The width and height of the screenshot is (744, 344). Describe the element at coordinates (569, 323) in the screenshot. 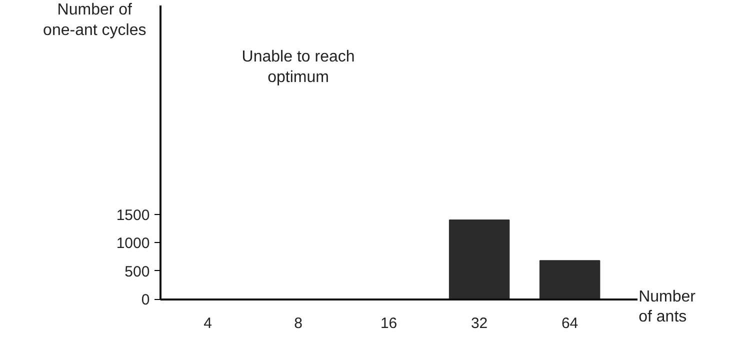

I see `x-tick-label: 64` at that location.